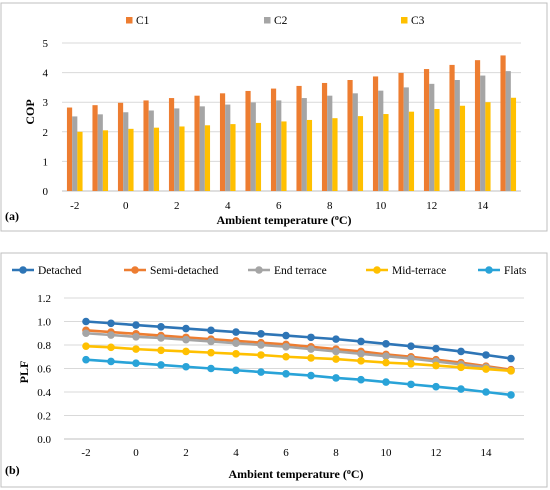  What do you see at coordinates (298, 340) in the screenshot?
I see `panel-b-line-detached` at bounding box center [298, 340].